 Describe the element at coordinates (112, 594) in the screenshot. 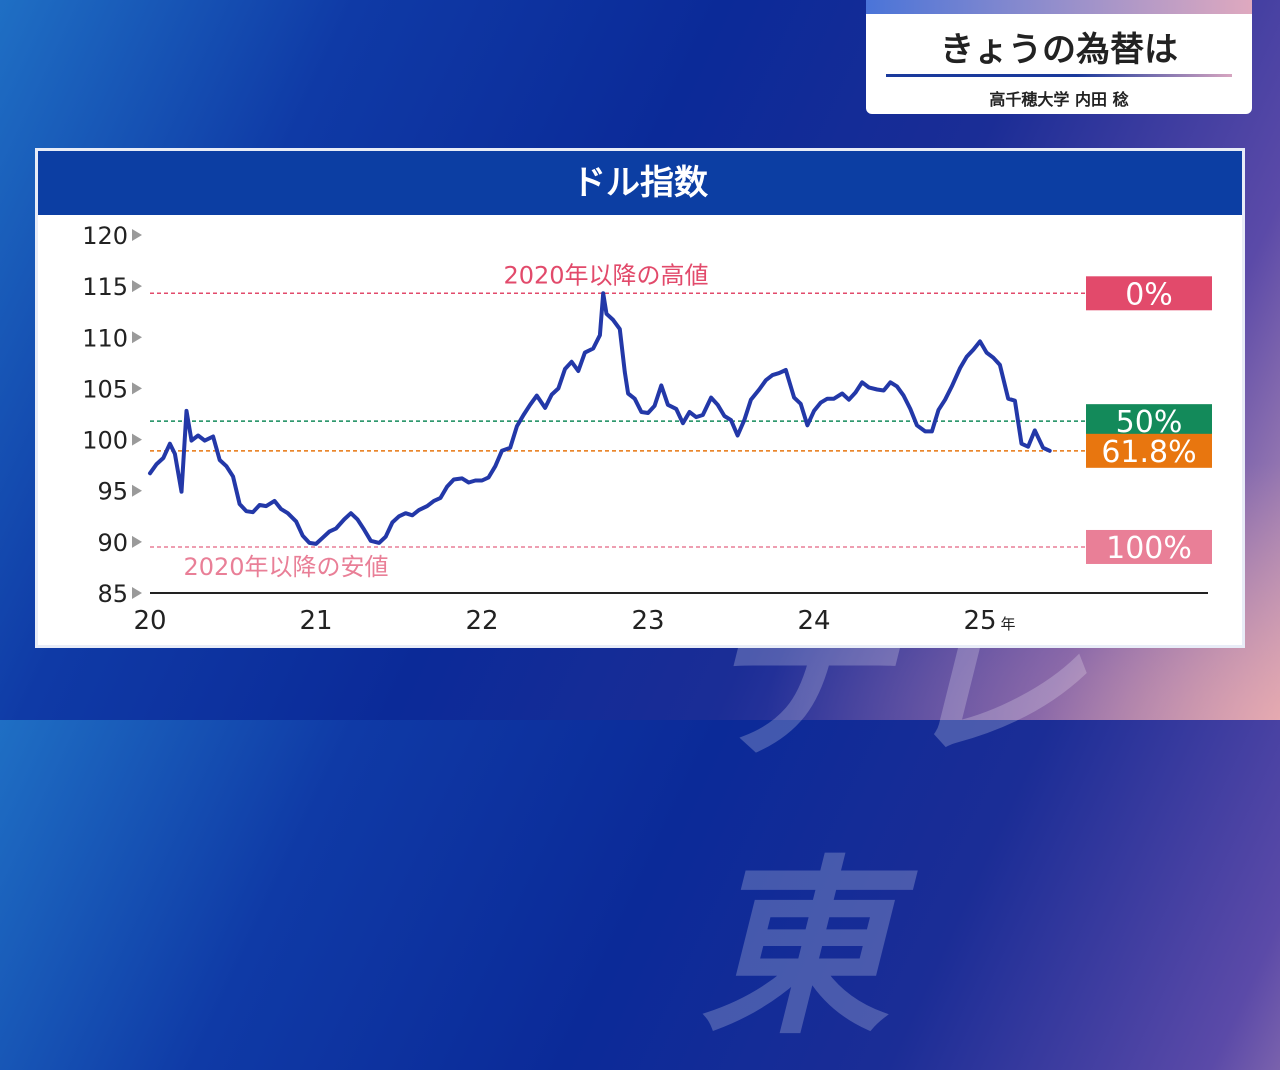

I see `y-tick-label: 85` at that location.